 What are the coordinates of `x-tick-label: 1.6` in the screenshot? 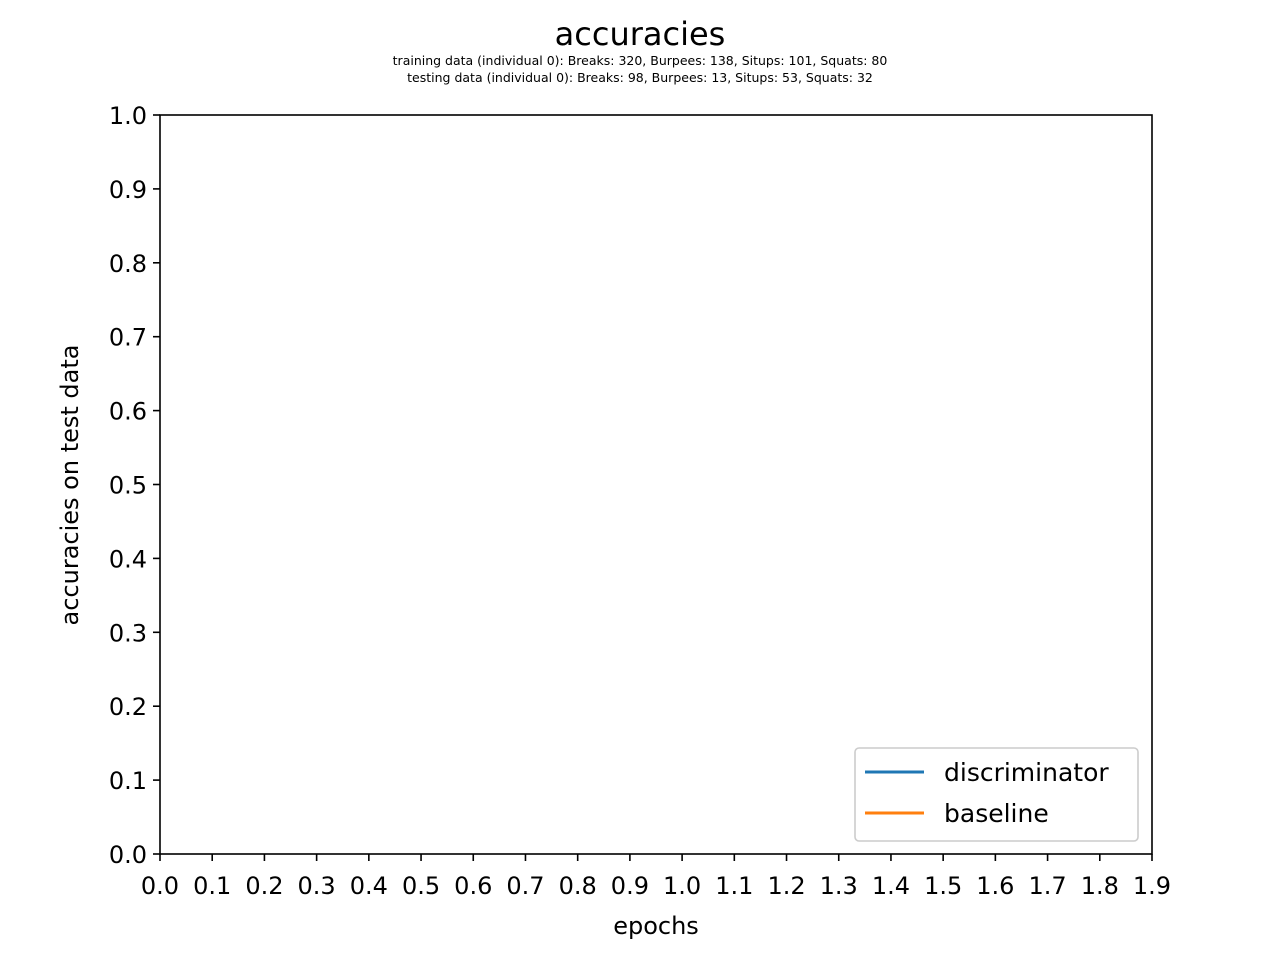 It's located at (995, 886).